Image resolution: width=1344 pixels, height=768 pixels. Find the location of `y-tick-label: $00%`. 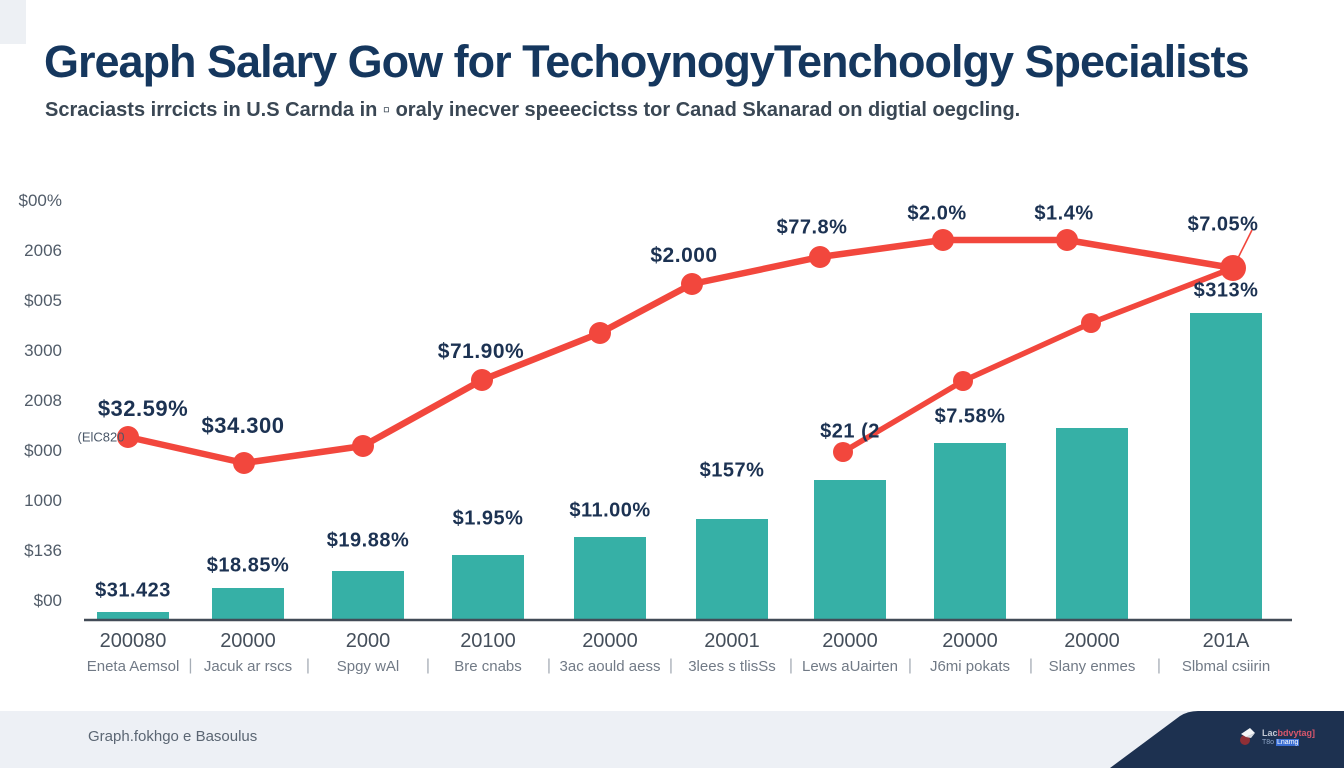

y-tick-label: $00% is located at coordinates (40, 200).